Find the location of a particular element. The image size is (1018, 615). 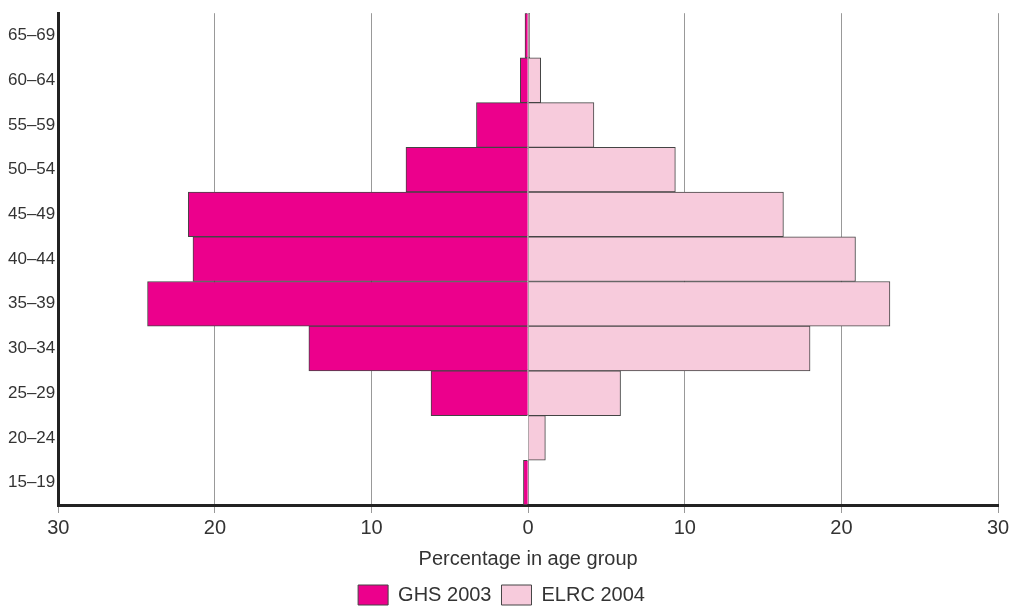

legend-label: ELRC 2004 is located at coordinates (593, 593).